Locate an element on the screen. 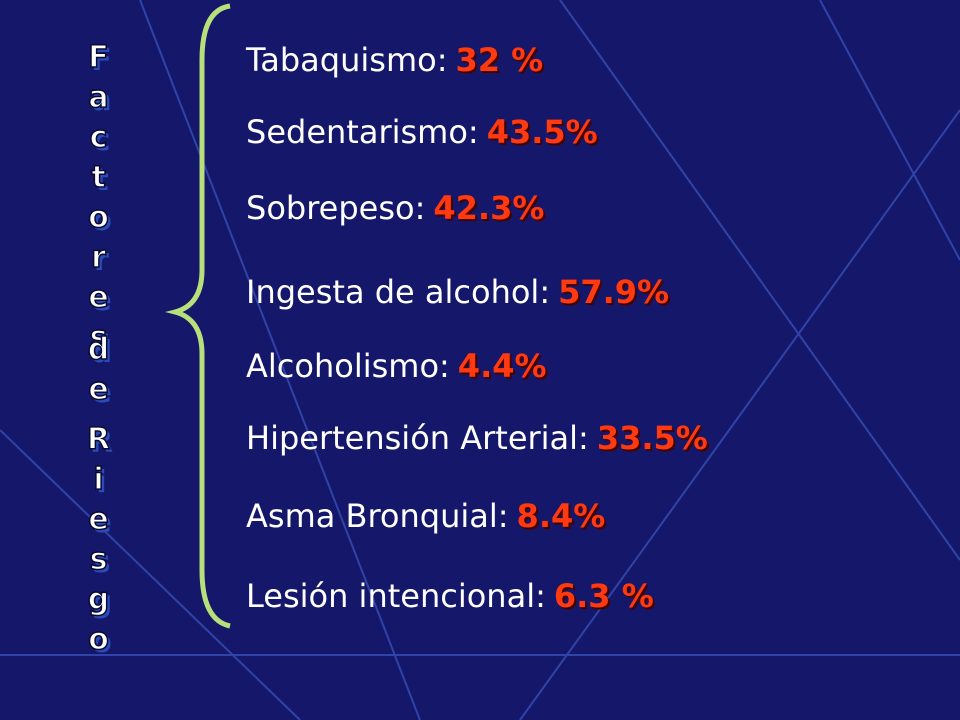 The image size is (960, 720). risk-value: 57.9% is located at coordinates (614, 292).